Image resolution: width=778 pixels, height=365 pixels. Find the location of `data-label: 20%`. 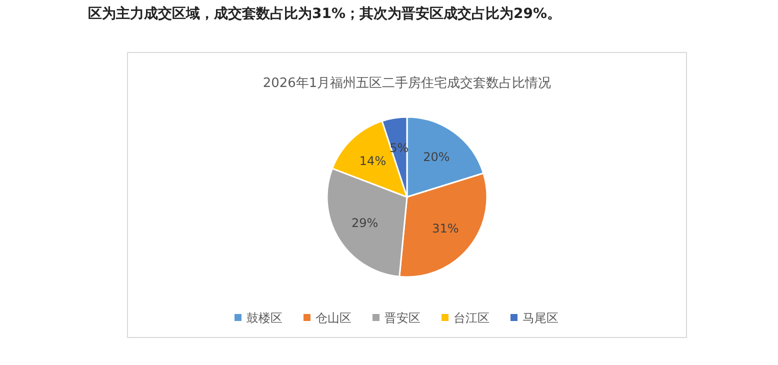

data-label: 20% is located at coordinates (436, 157).